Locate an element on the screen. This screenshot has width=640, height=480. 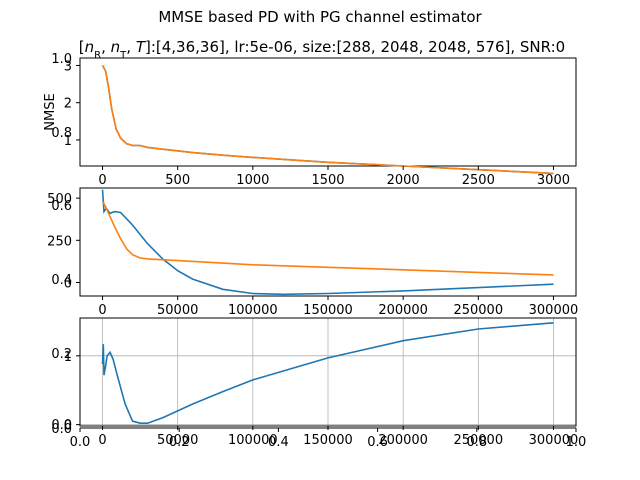
top-y-tick-label: 3 is located at coordinates (68, 66).